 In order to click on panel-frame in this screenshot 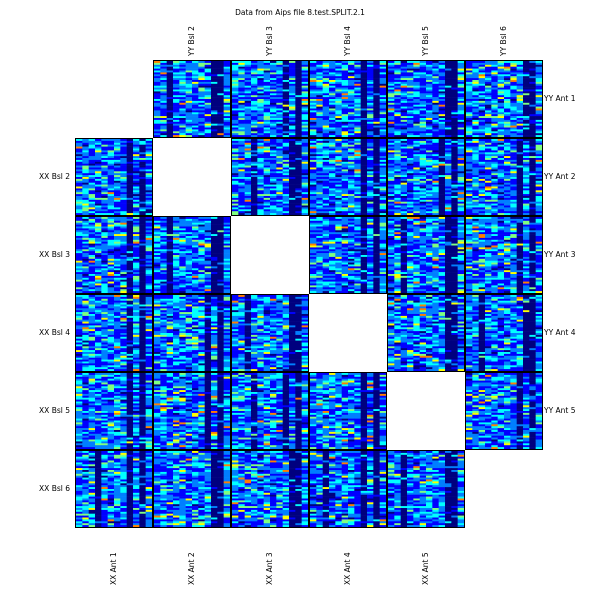, I will do `click(348, 177)`.